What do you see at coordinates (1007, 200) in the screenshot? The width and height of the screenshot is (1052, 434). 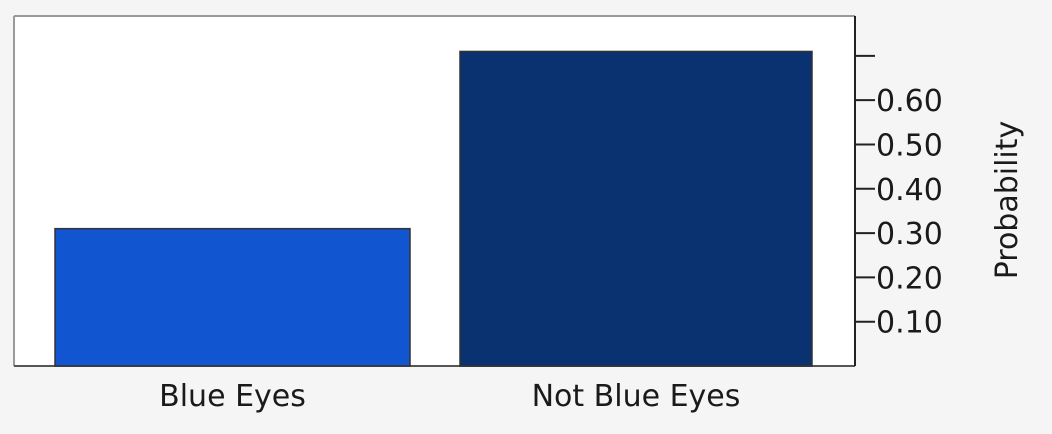 I see `y-axis-title: Probability` at bounding box center [1007, 200].